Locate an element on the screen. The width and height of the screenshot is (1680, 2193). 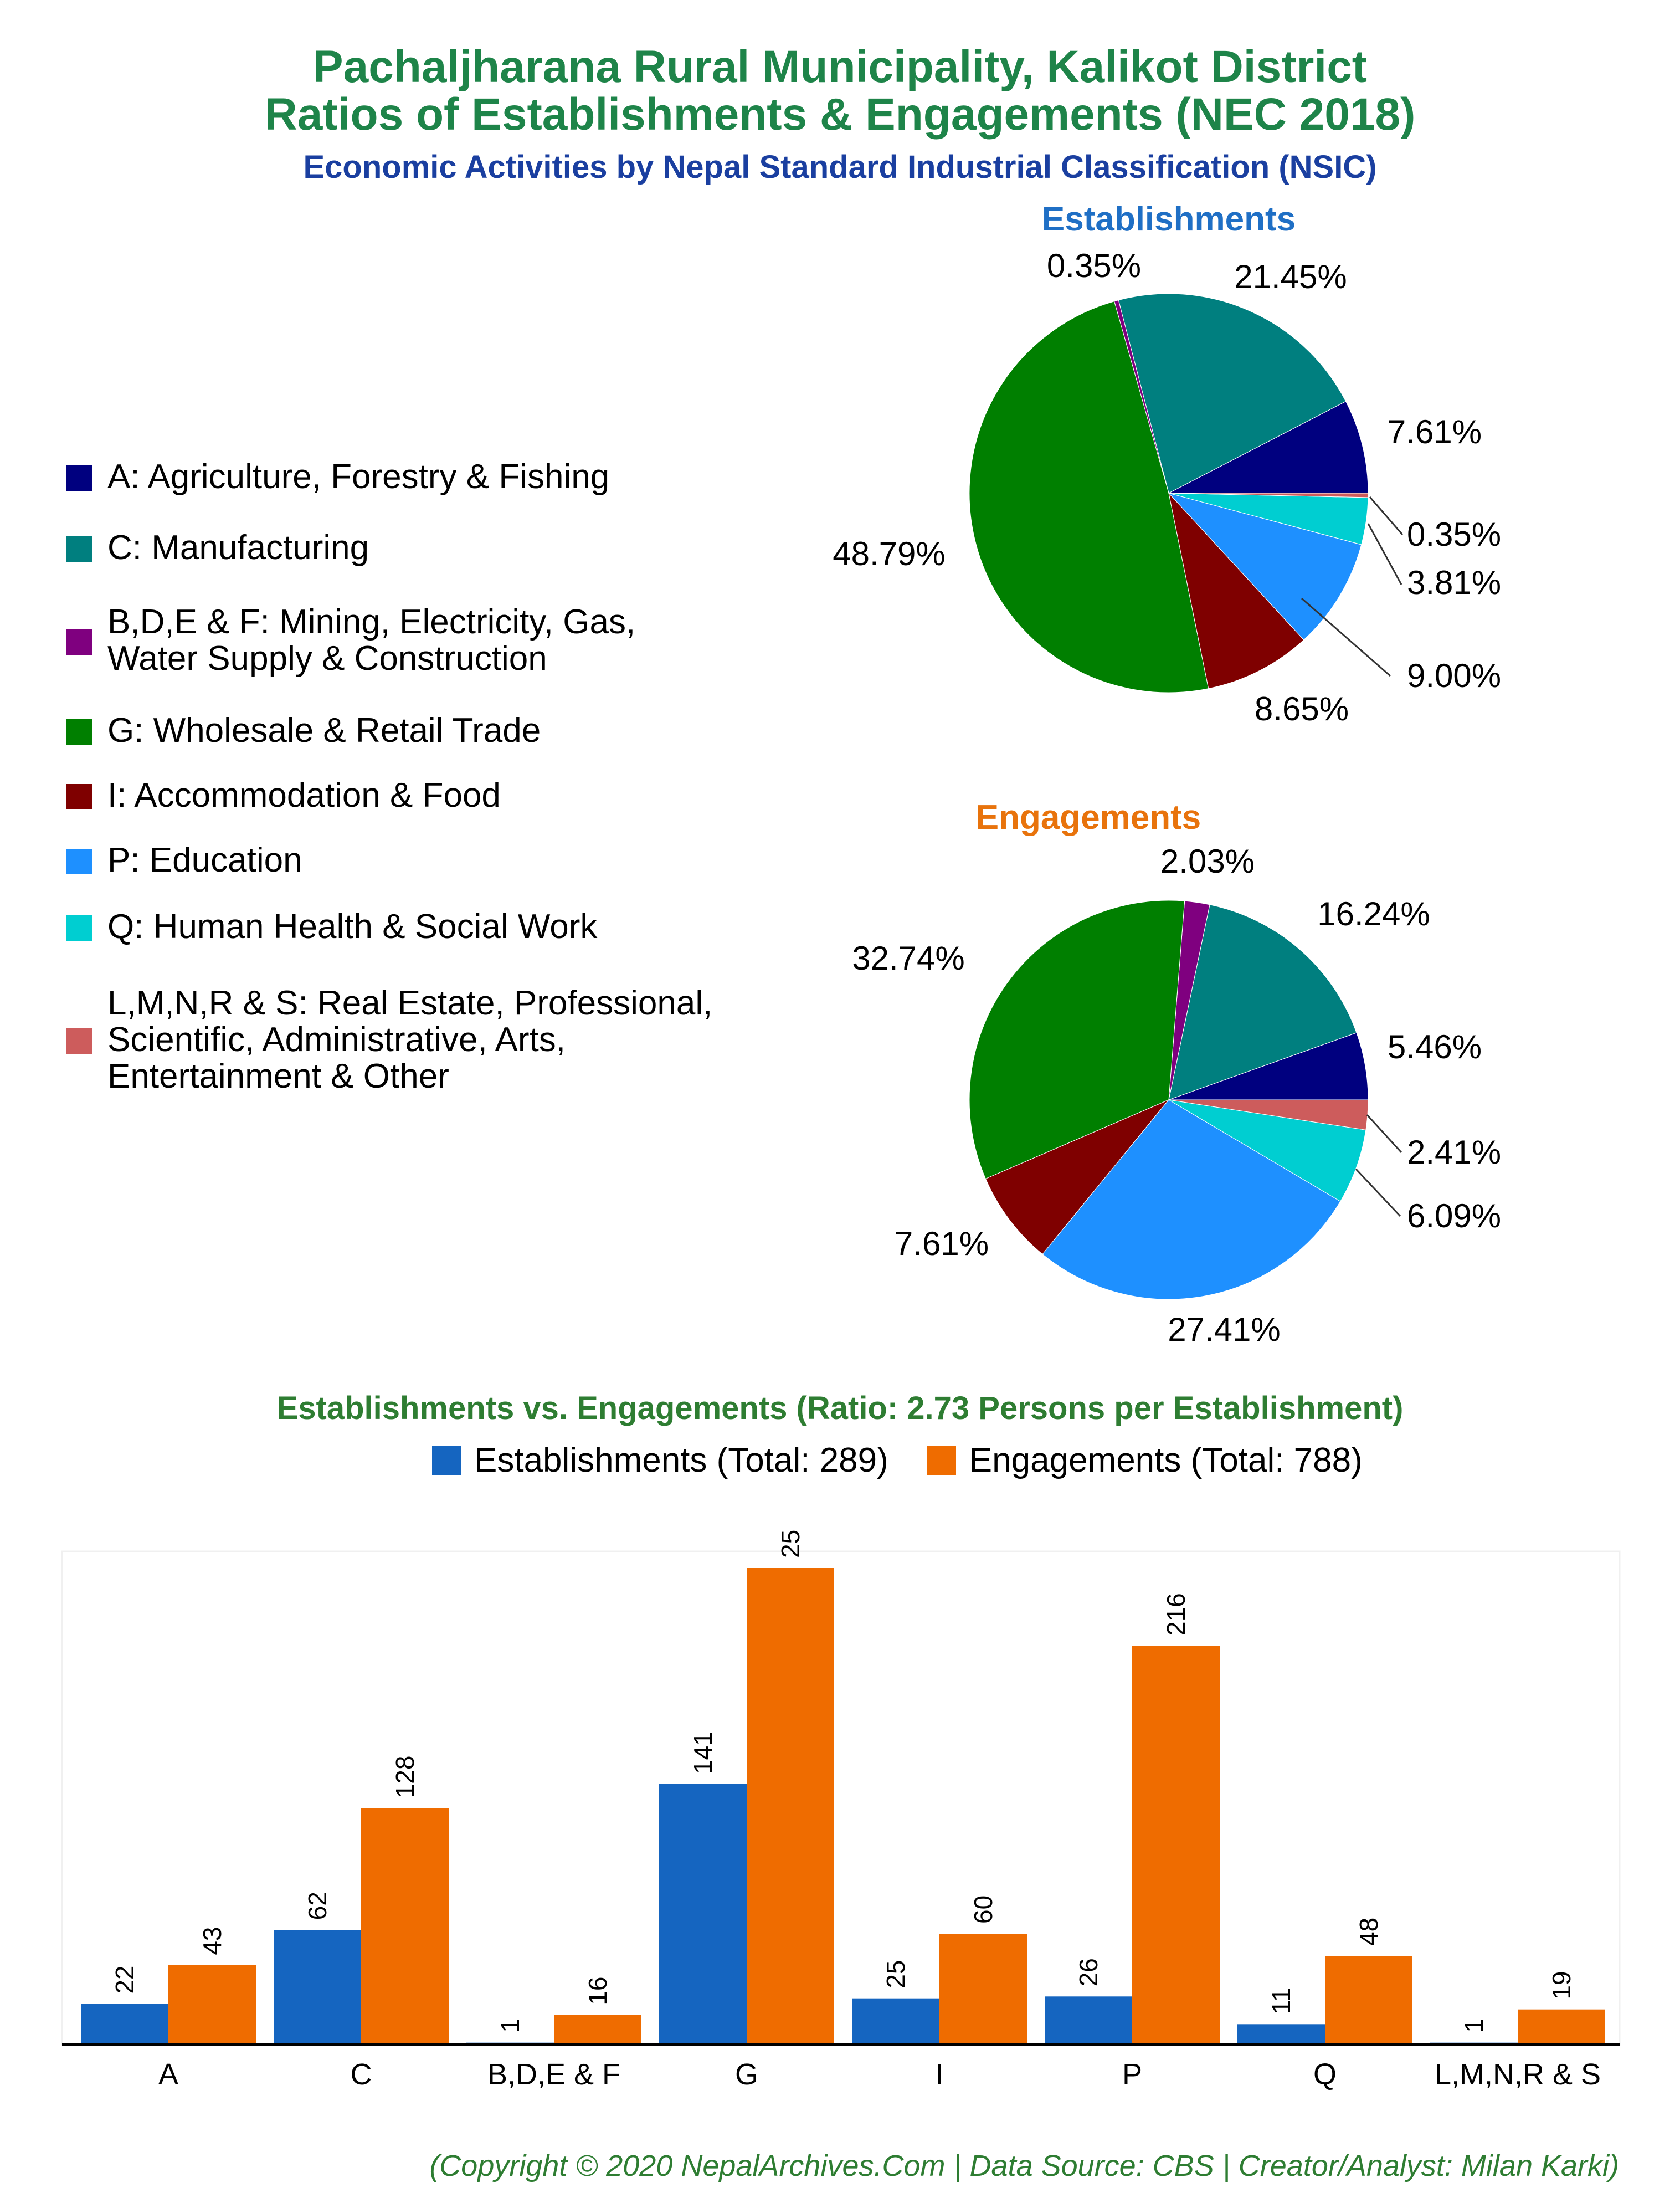
bar-legend-swatch-establishments is located at coordinates (446, 1460).